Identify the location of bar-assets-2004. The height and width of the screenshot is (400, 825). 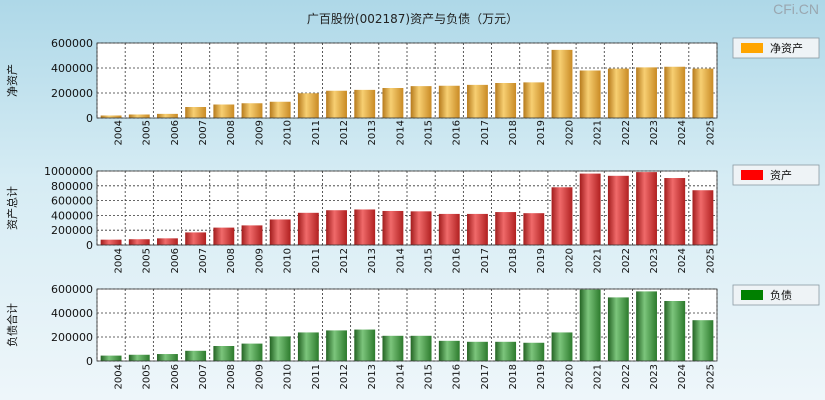
(111, 242).